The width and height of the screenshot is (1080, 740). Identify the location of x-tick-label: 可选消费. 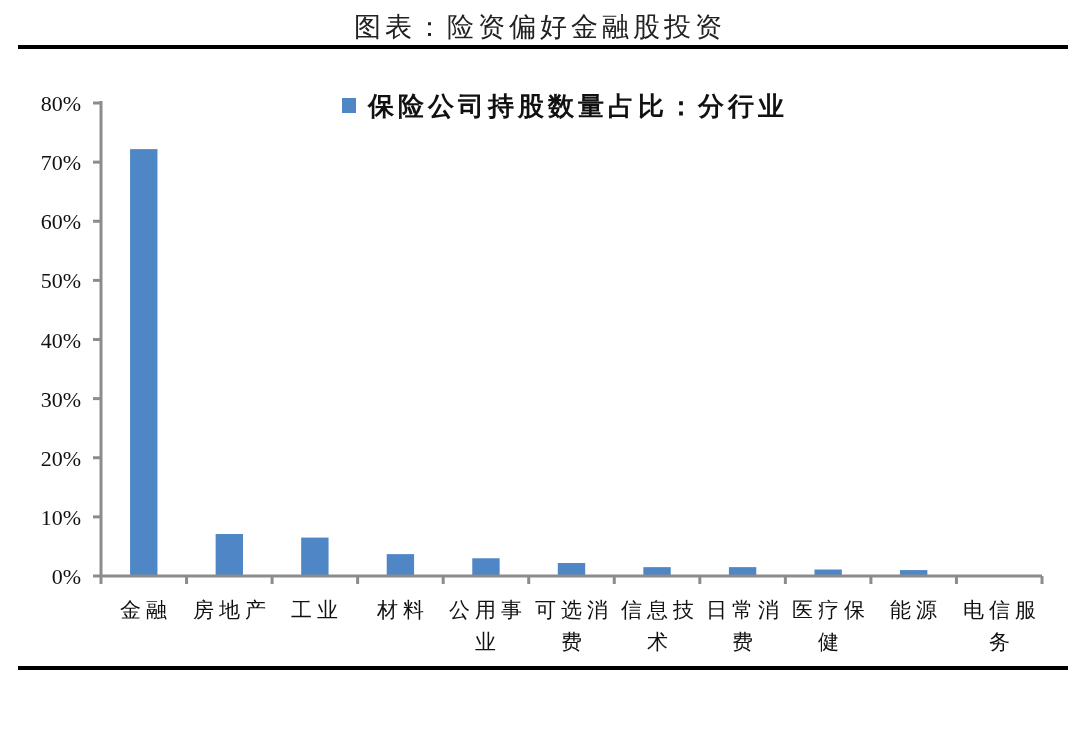
(574, 626).